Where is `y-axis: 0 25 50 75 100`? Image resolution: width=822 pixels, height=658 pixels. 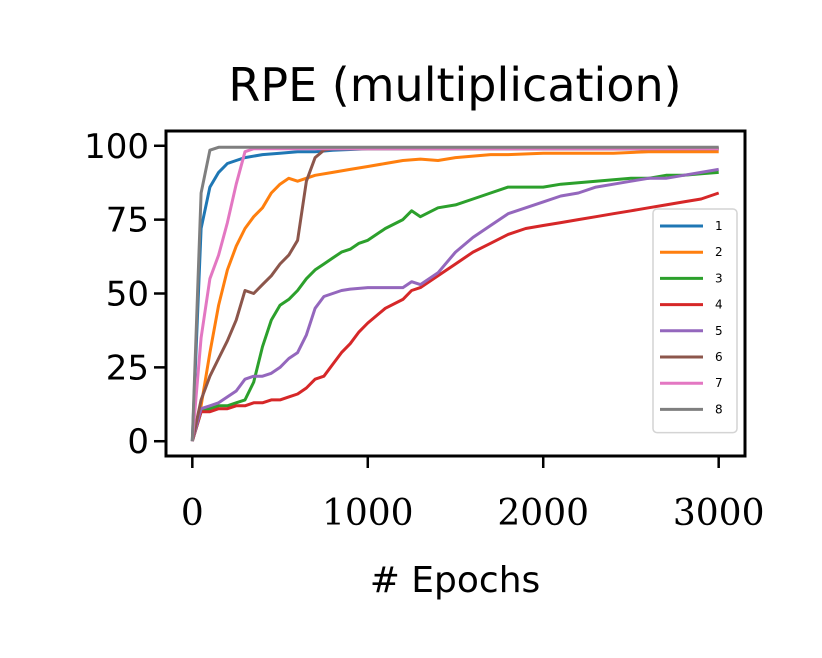
y-axis: 0 25 50 75 100 is located at coordinates (125, 294).